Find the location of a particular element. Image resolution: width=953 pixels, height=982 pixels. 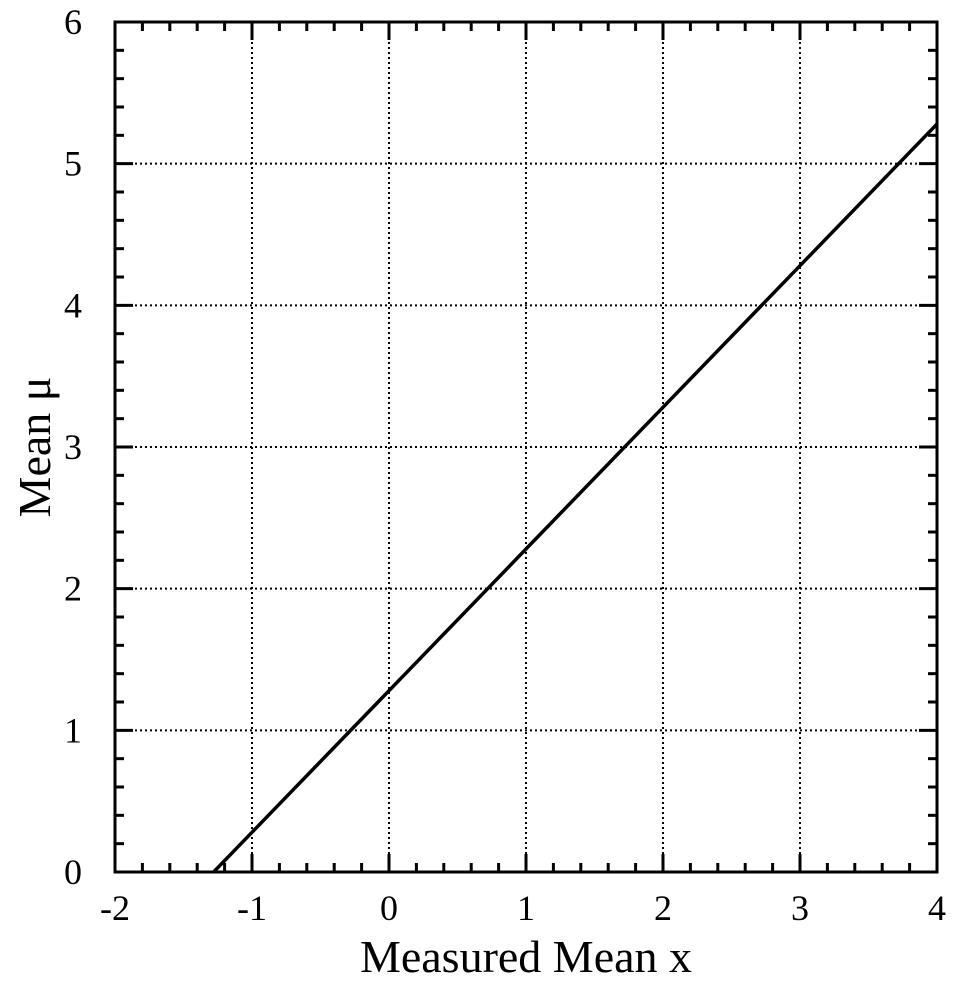

x-tick-label: 1 is located at coordinates (526, 908).